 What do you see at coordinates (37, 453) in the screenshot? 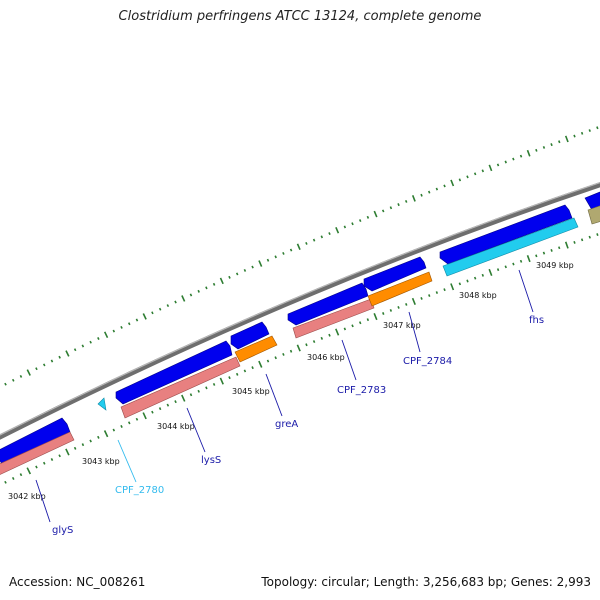
I see `gene-glyS` at bounding box center [37, 453].